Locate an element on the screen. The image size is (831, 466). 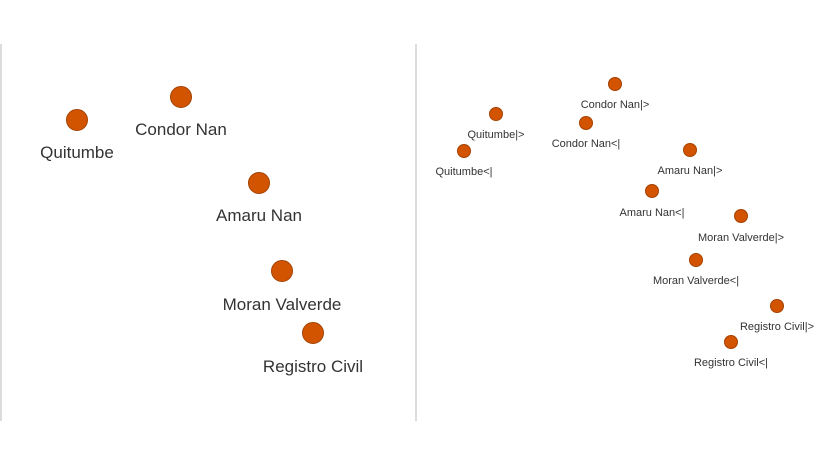
station-dot-condor-nan-out is located at coordinates (615, 84).